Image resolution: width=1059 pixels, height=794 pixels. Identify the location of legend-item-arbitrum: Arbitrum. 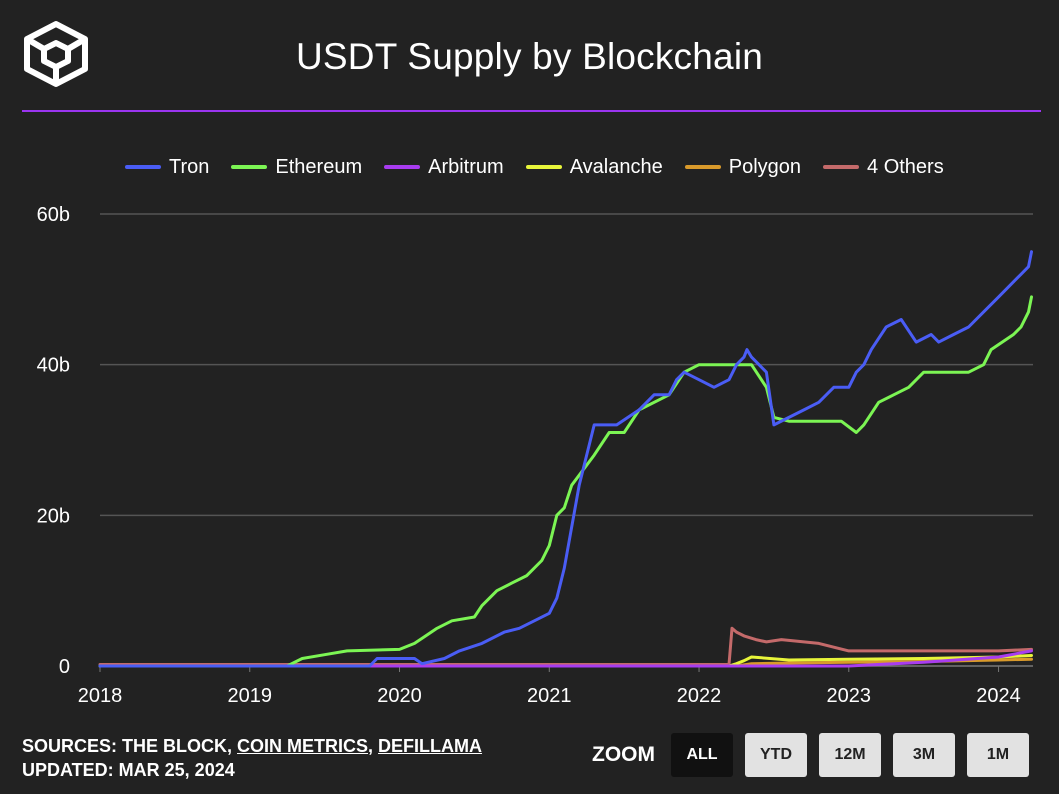
(444, 167).